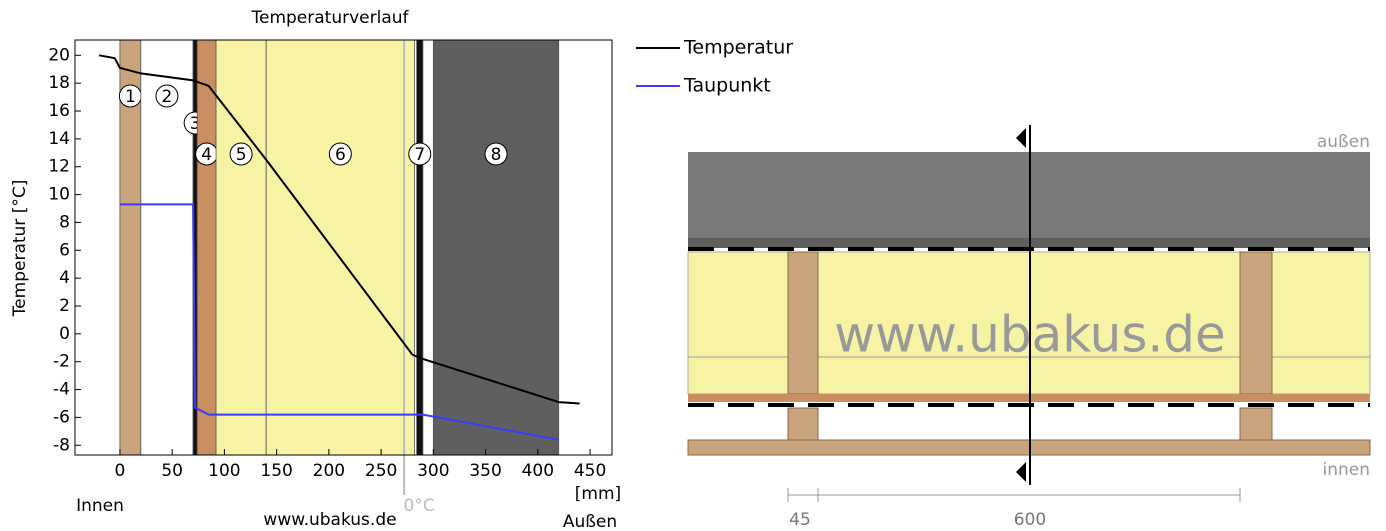 This screenshot has height=531, width=1386. I want to click on y-tick-label: 6, so click(64, 250).